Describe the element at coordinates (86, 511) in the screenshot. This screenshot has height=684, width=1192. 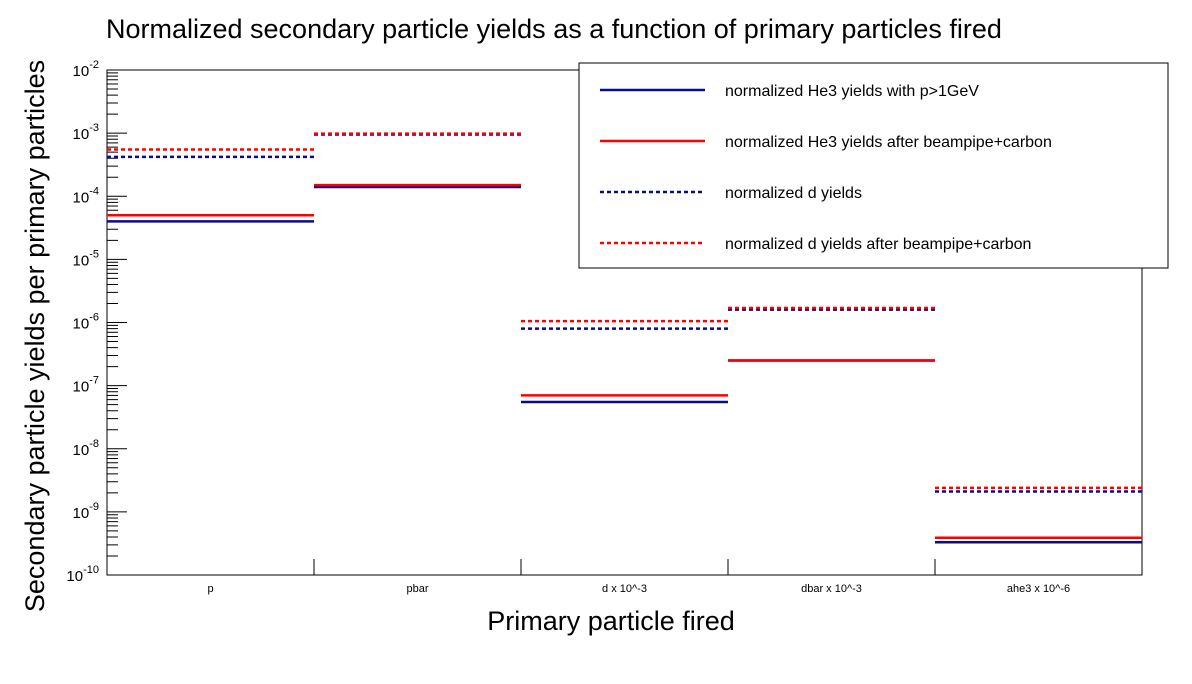
I see `y-tick-label: 10⁻⁹` at that location.